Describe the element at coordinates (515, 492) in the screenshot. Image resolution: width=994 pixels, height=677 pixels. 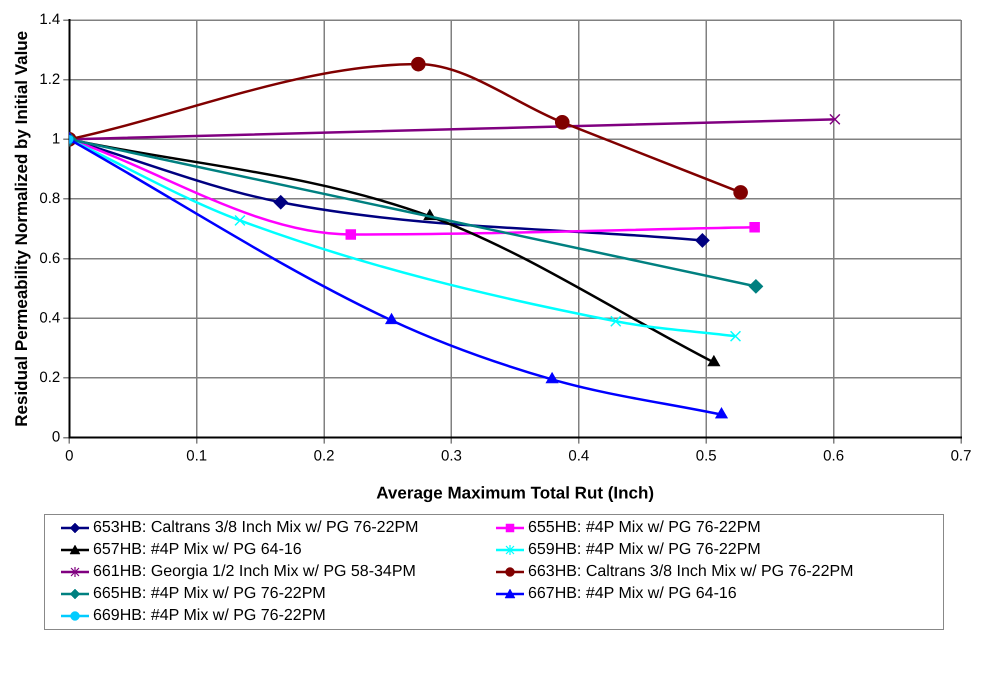
I see `x-axis-title: Average Maximum Total Rut (Inch)` at that location.